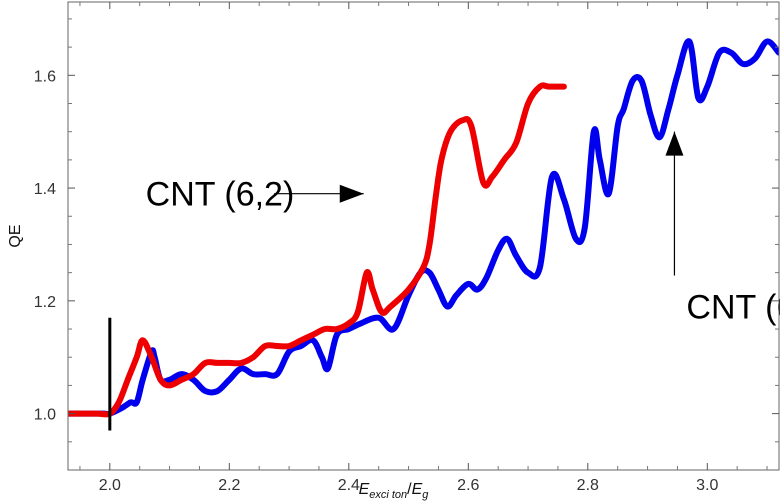 This screenshot has width=780, height=503. I want to click on y-tick-label: 1.0, so click(45, 415).